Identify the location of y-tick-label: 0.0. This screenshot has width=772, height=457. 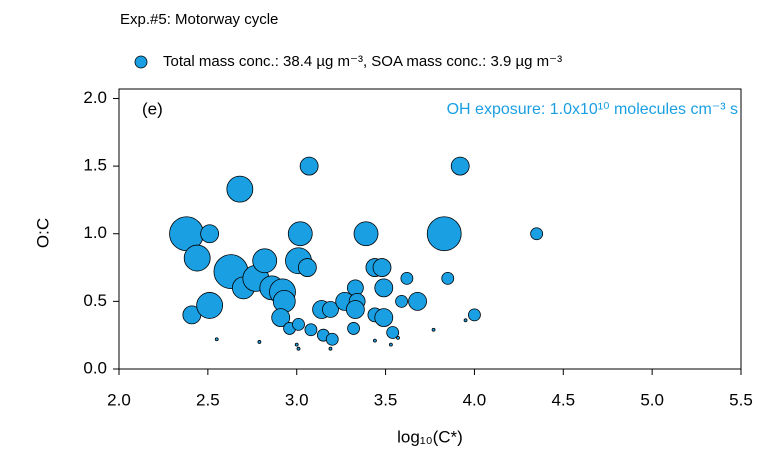
(95, 367).